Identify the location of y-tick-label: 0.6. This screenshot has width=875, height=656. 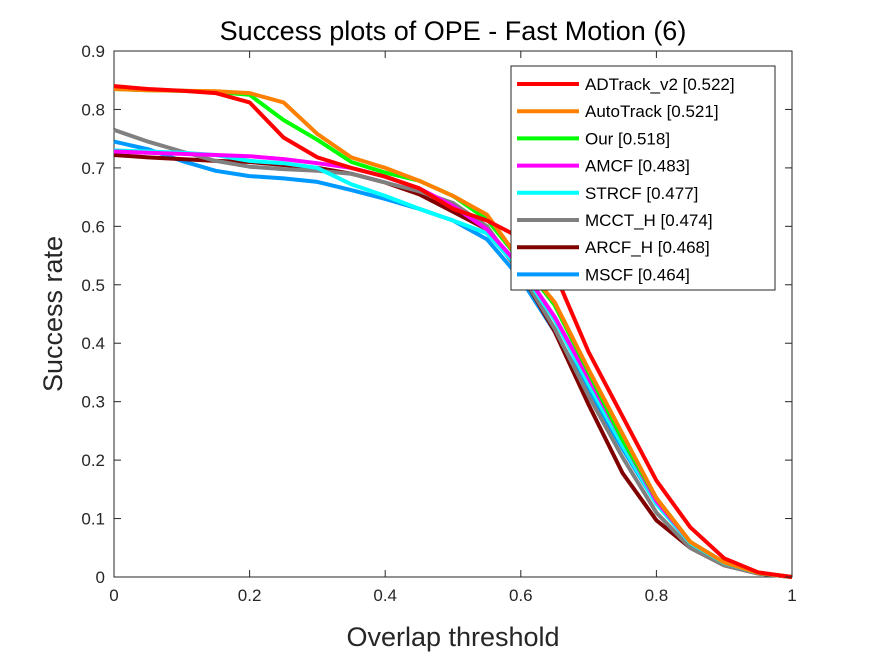
(93, 226).